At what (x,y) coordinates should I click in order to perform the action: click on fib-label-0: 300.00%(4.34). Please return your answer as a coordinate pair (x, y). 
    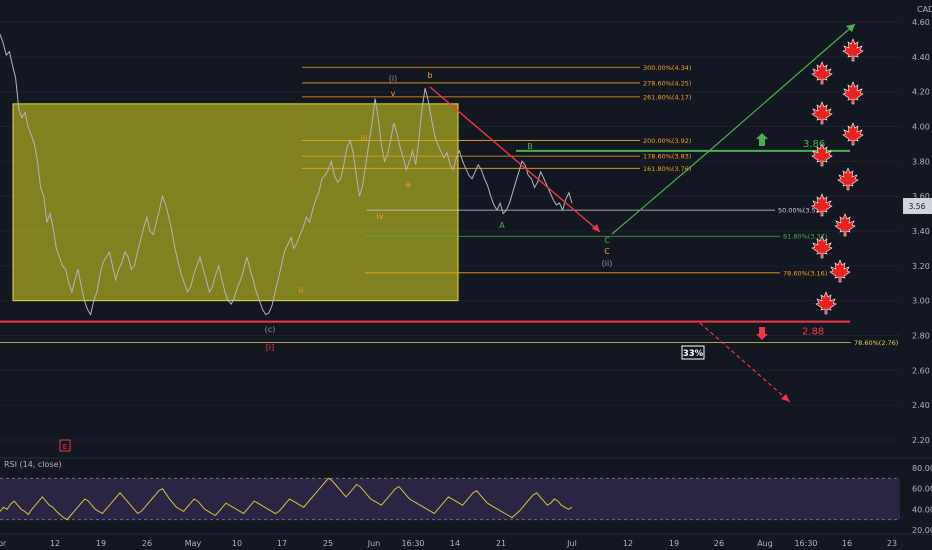
    Looking at the image, I should click on (667, 68).